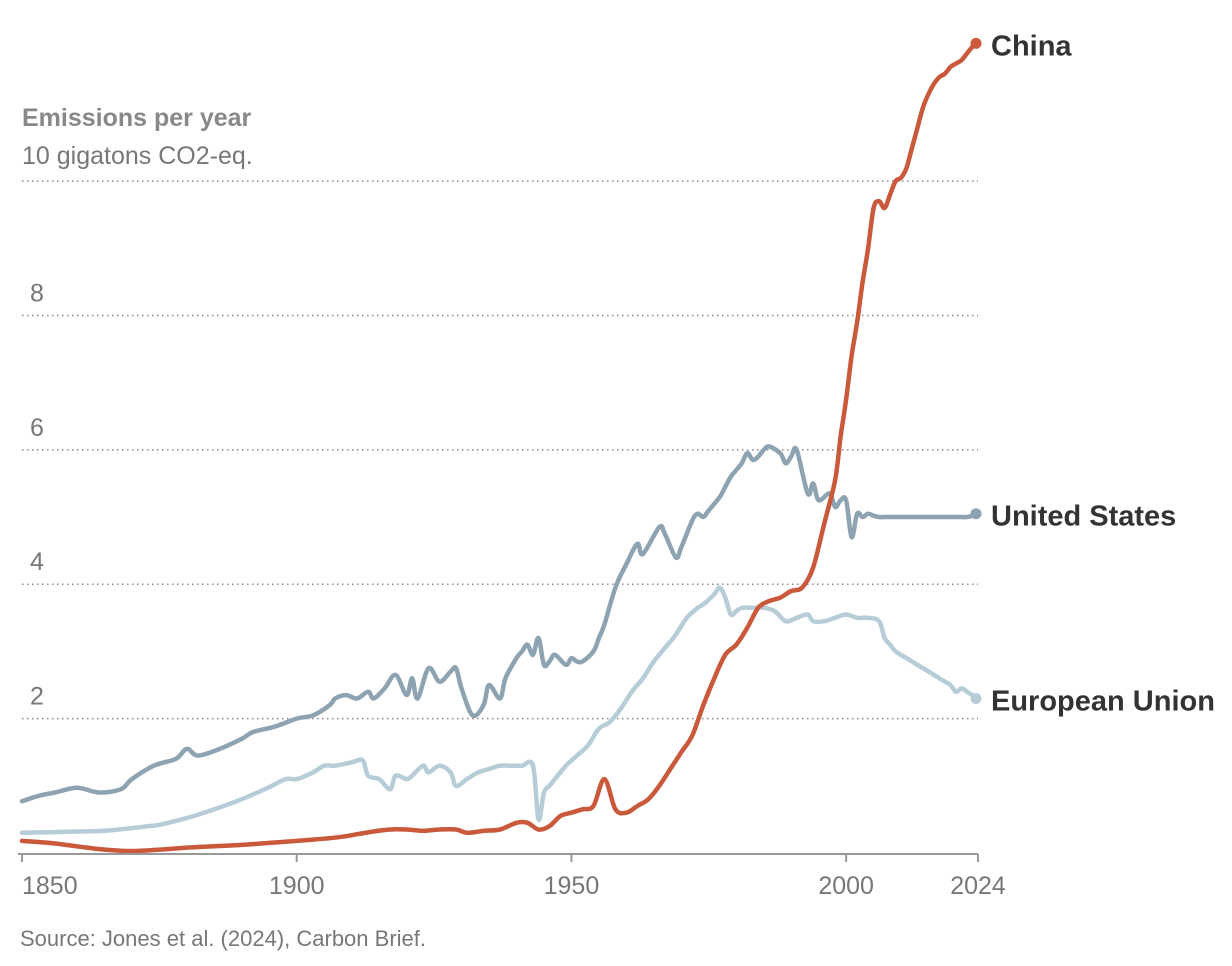 Image resolution: width=1232 pixels, height=966 pixels. What do you see at coordinates (978, 886) in the screenshot?
I see `x-tick-label-2024: 2024` at bounding box center [978, 886].